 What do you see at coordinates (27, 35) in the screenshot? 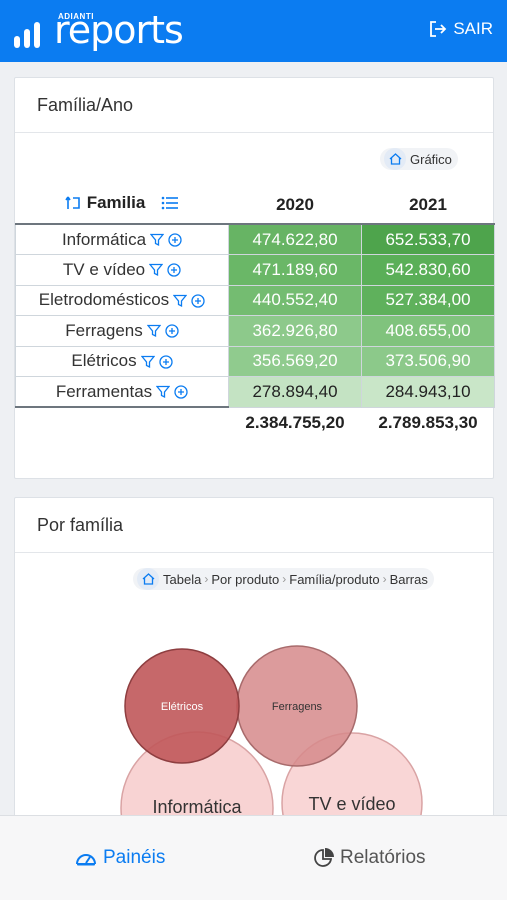
I see `bar-chart-logo-icon` at bounding box center [27, 35].